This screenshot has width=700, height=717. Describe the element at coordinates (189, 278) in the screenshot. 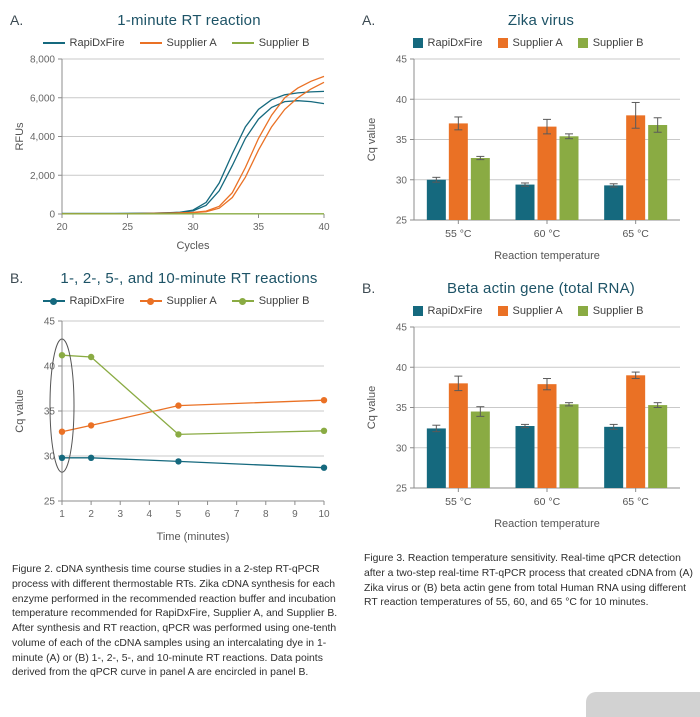

I see `panel-b-title: 1-, 2-, 5-, and 10-minute RT reactions` at that location.